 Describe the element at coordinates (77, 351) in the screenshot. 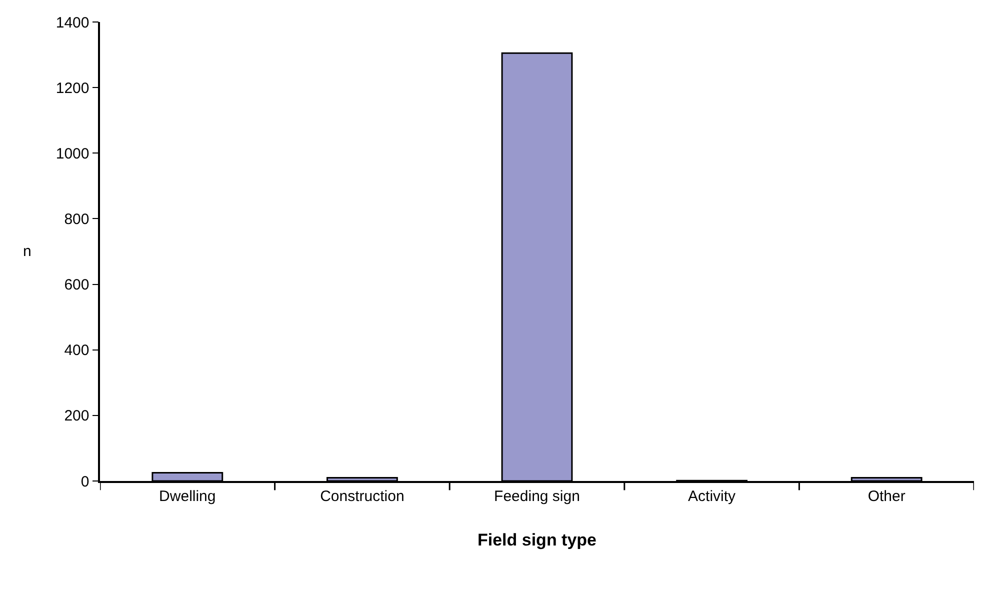

I see `y-tick-label: 400` at that location.